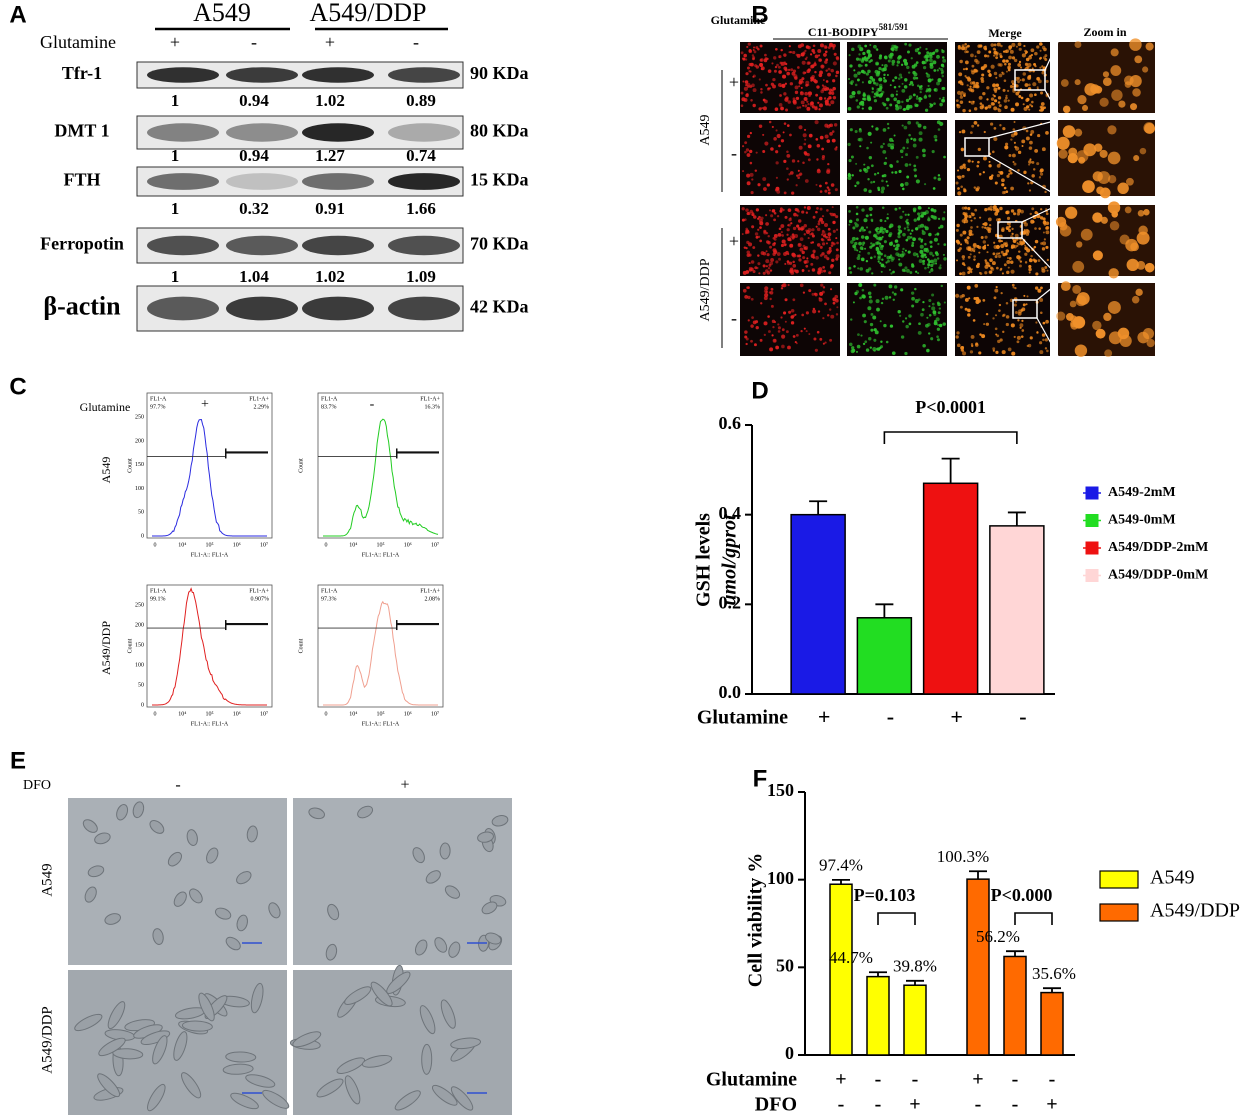 The height and width of the screenshot is (1119, 1244). I want to click on y-tick-label: 250, so click(139, 605).